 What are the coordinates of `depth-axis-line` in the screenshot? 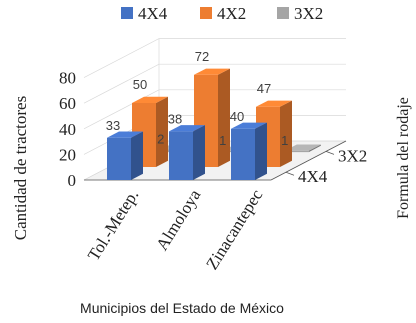 It's located at (308, 160).